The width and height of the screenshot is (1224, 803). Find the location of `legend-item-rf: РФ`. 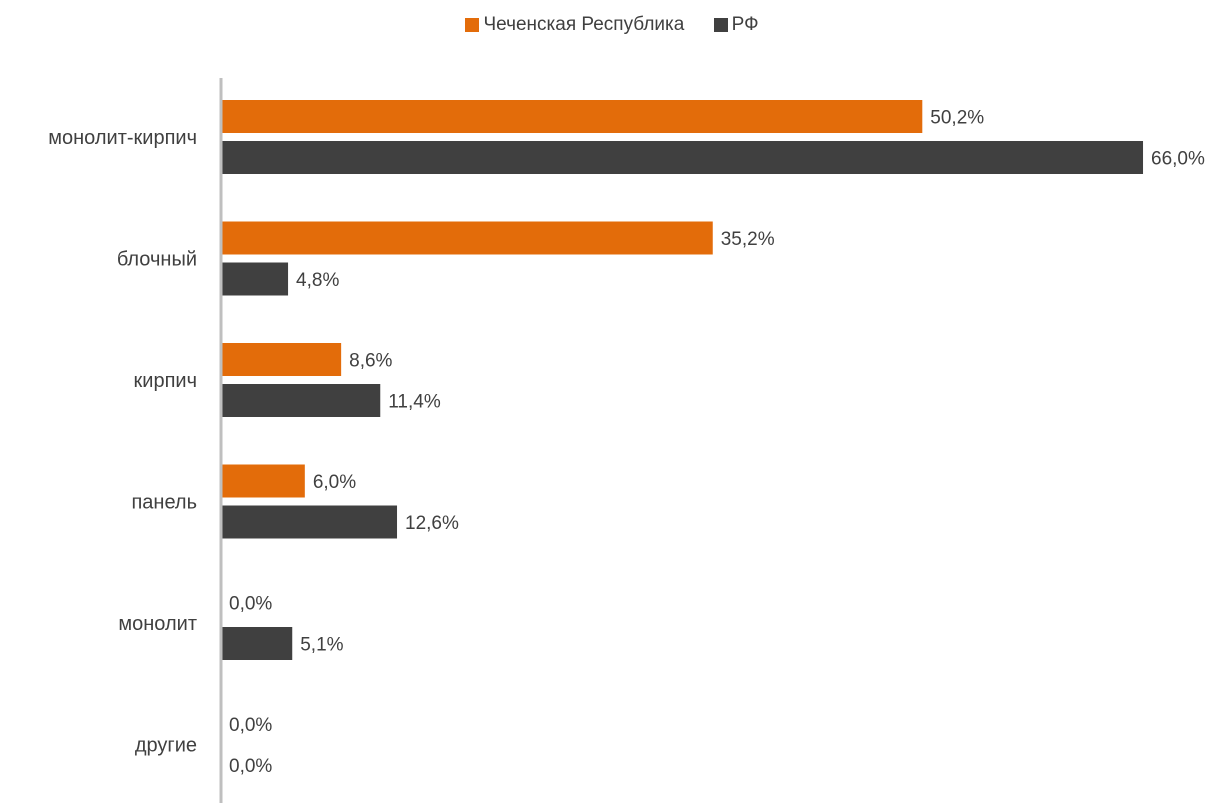

legend-item-rf: РФ is located at coordinates (736, 25).